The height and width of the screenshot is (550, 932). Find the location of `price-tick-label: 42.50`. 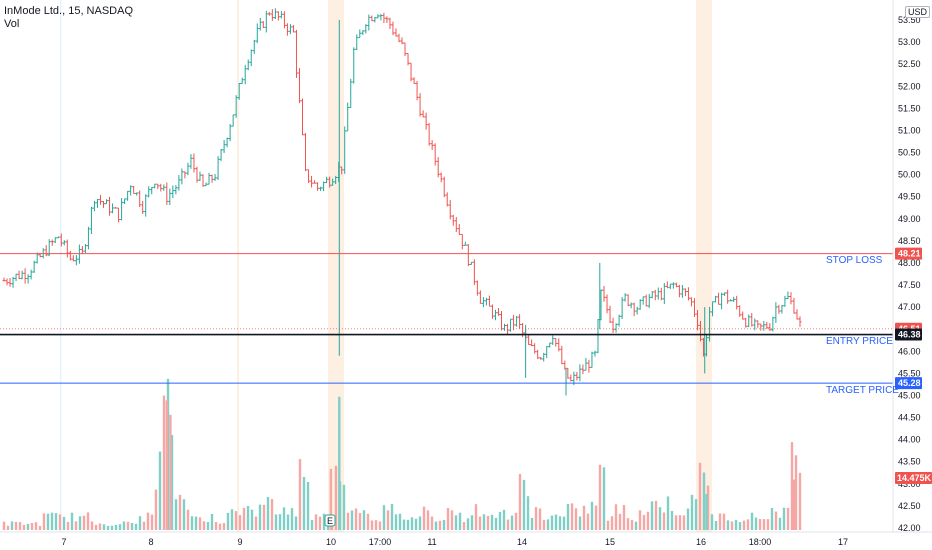

price-tick-label: 42.50 is located at coordinates (909, 506).